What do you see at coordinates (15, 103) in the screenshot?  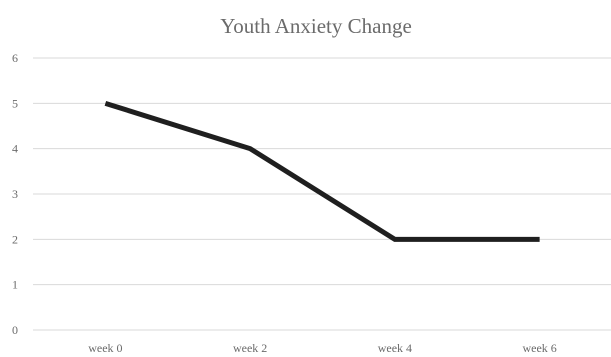 I see `y-tick-label: 5` at bounding box center [15, 103].